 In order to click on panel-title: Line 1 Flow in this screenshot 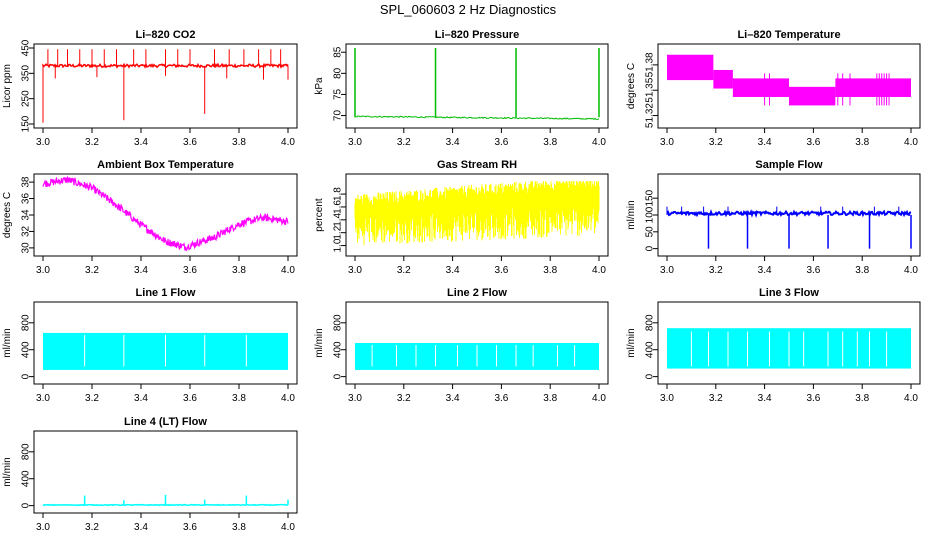, I will do `click(166, 293)`.